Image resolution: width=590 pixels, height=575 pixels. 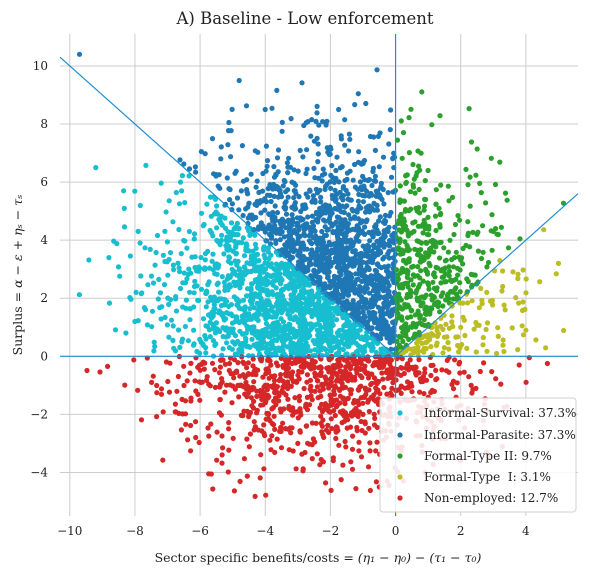 What do you see at coordinates (487, 275) in the screenshot?
I see `diagonal-threshold-line` at bounding box center [487, 275].